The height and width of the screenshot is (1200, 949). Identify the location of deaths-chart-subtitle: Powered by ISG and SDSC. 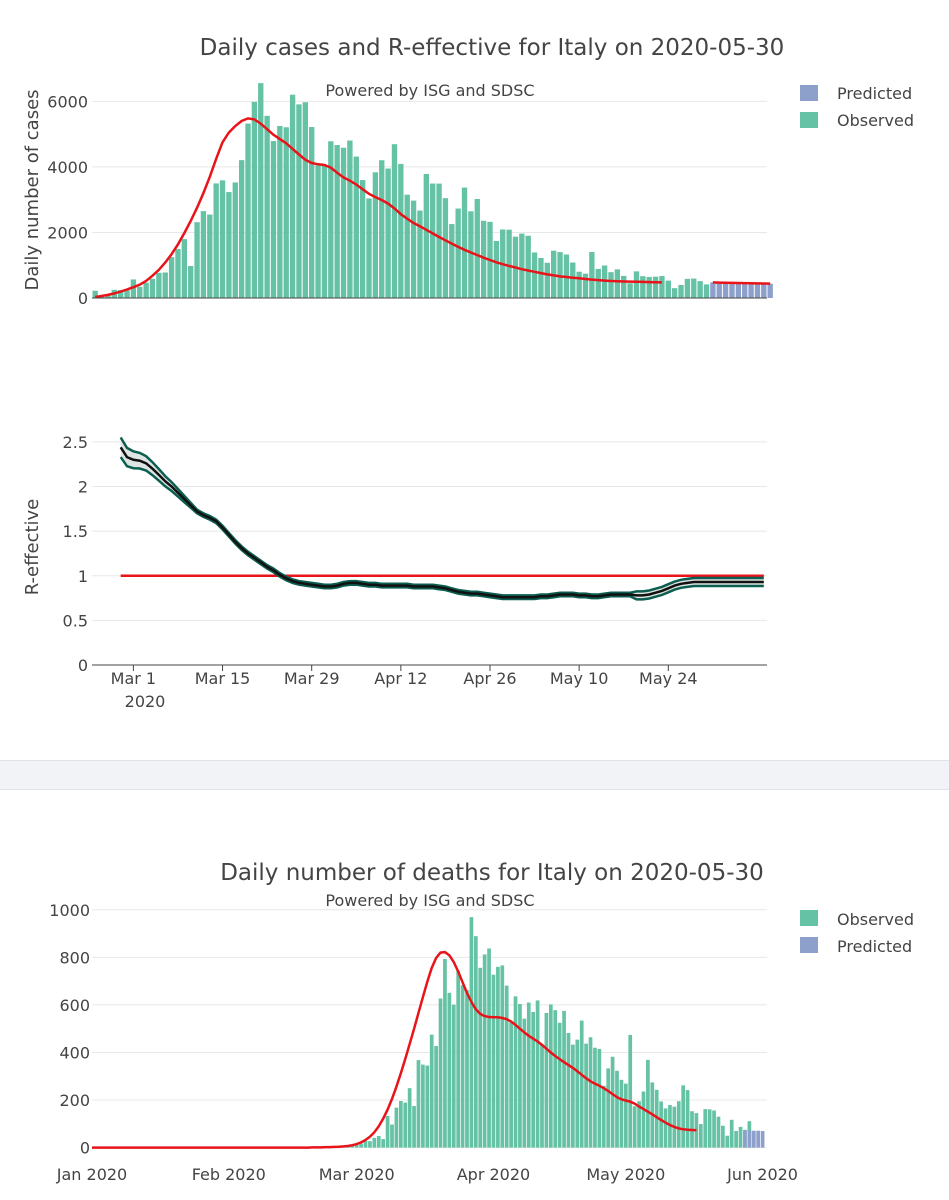
(429, 900).